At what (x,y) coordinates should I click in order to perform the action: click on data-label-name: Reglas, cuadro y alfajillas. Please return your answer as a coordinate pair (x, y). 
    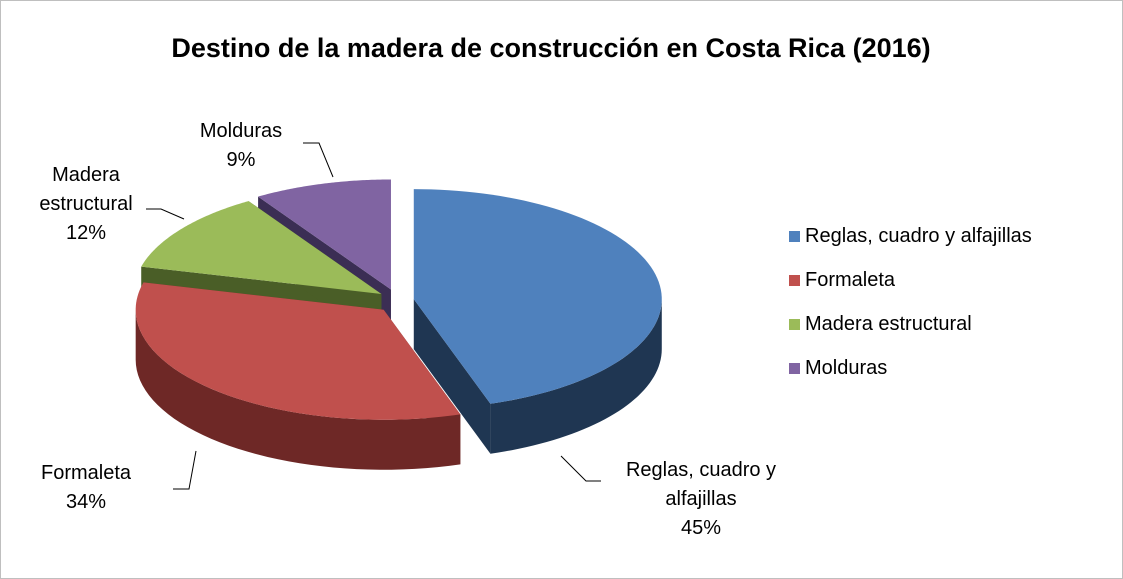
    Looking at the image, I should click on (701, 484).